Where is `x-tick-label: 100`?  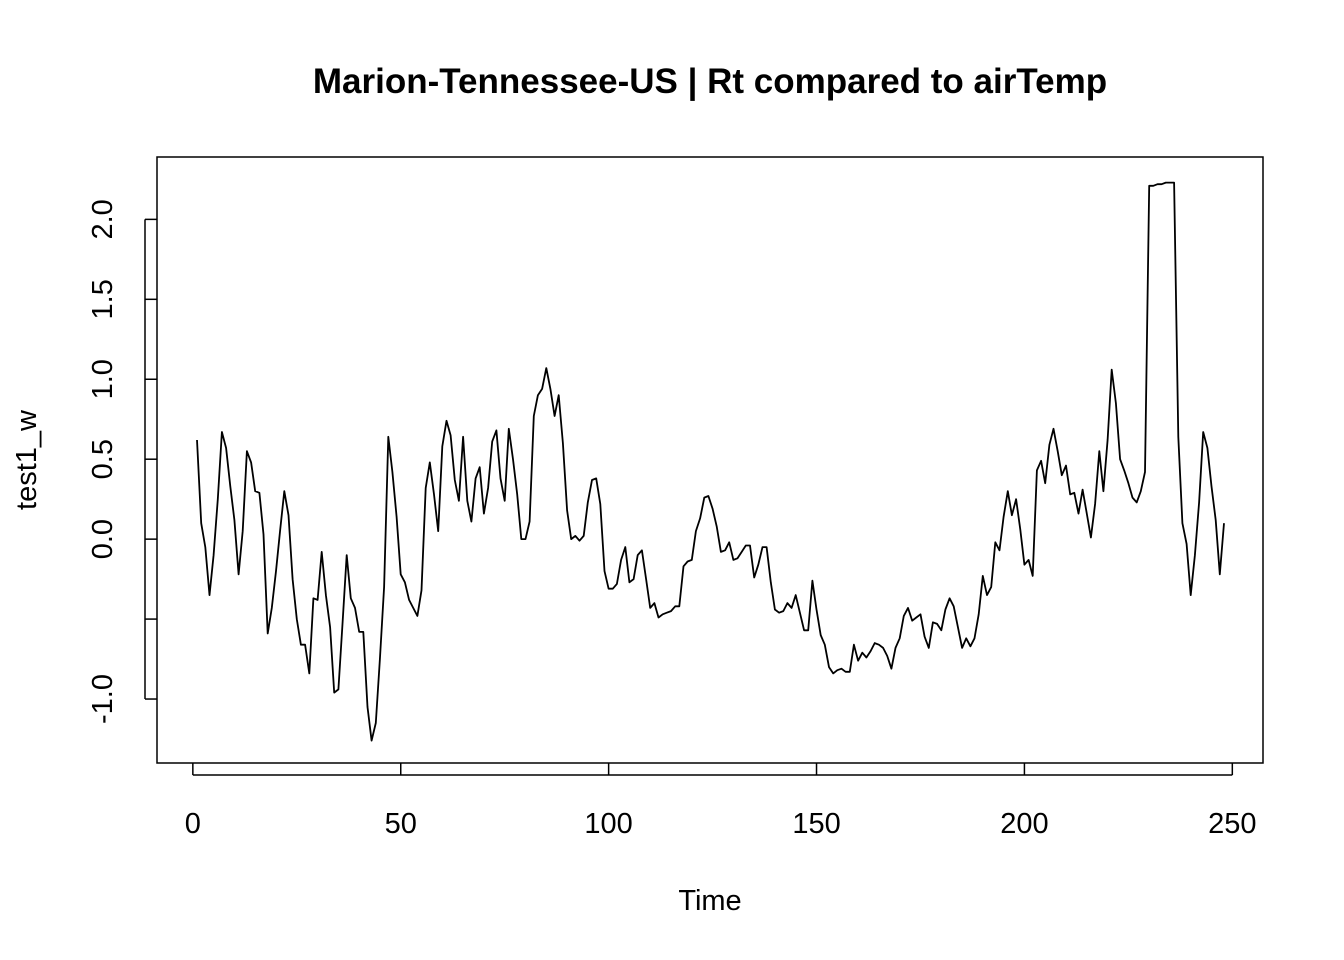 x-tick-label: 100 is located at coordinates (608, 824).